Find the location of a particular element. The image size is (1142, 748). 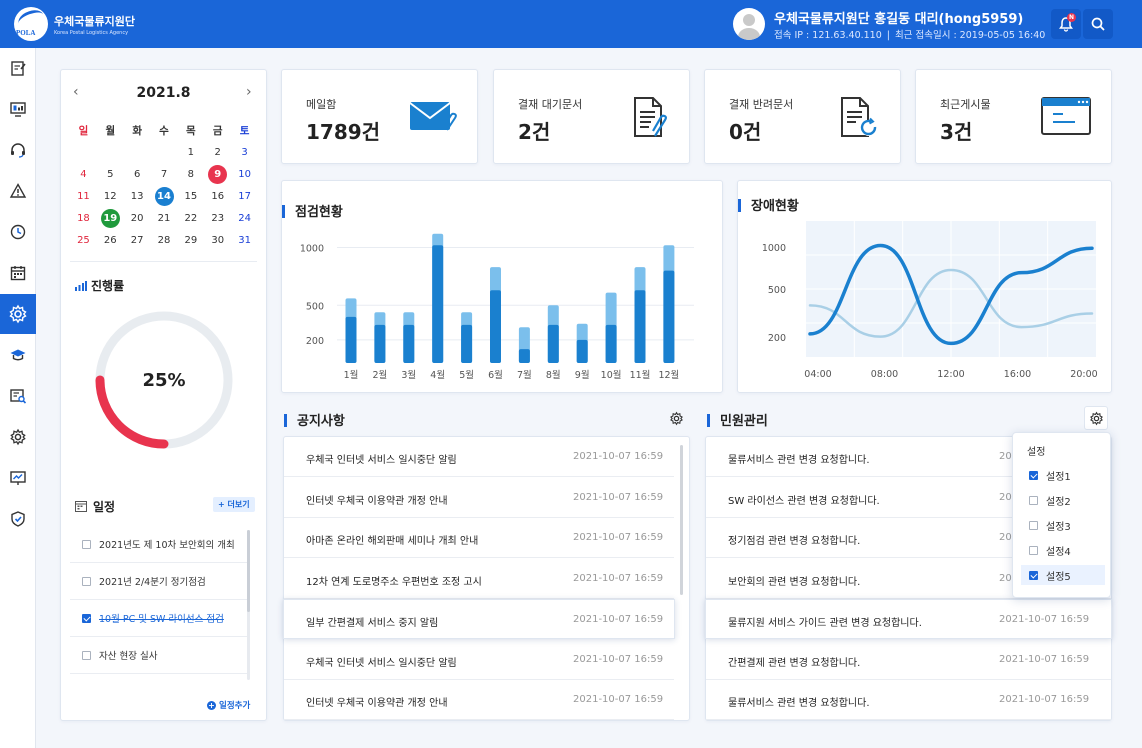

calendar-day: 12 is located at coordinates (110, 196).